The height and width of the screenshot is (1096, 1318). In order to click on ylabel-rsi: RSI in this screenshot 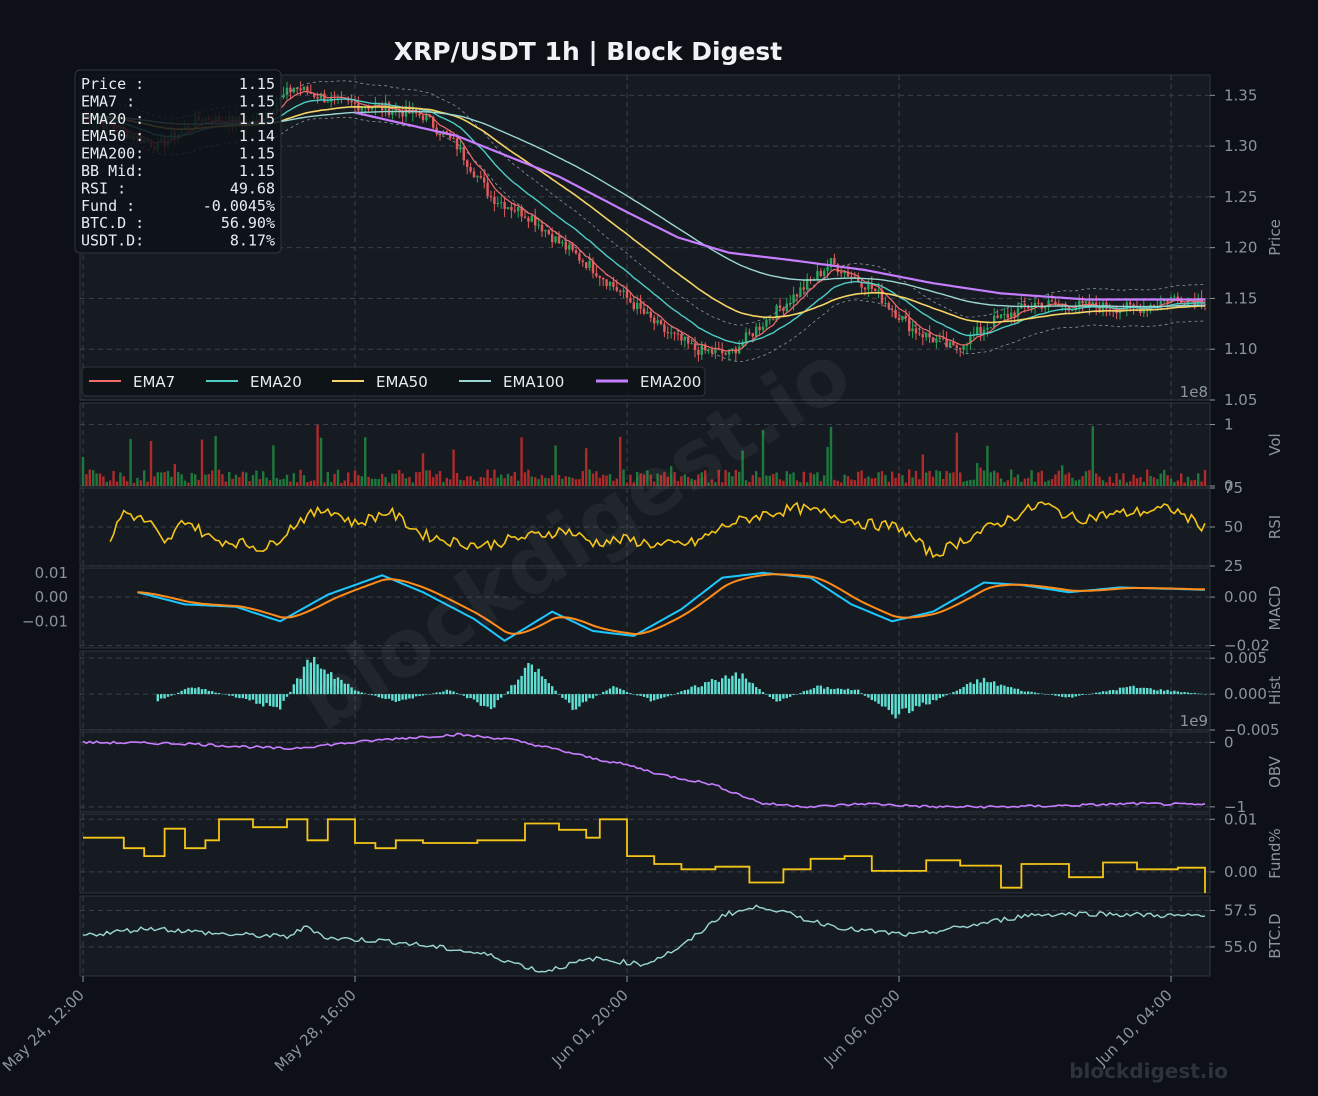, I will do `click(1275, 527)`.